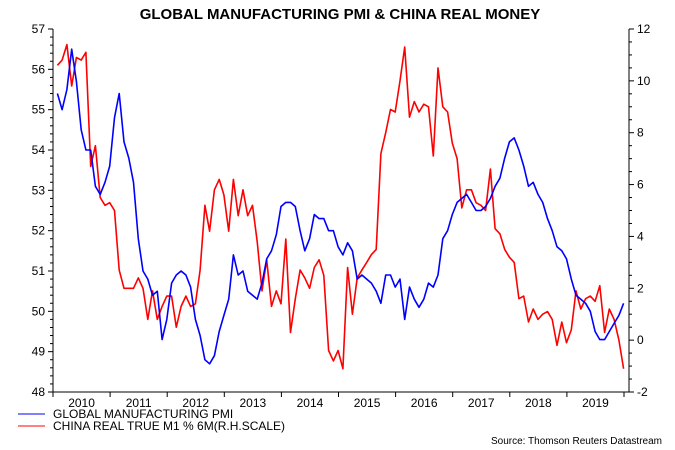 The image size is (675, 450). I want to click on right-tick-label: 0, so click(640, 340).